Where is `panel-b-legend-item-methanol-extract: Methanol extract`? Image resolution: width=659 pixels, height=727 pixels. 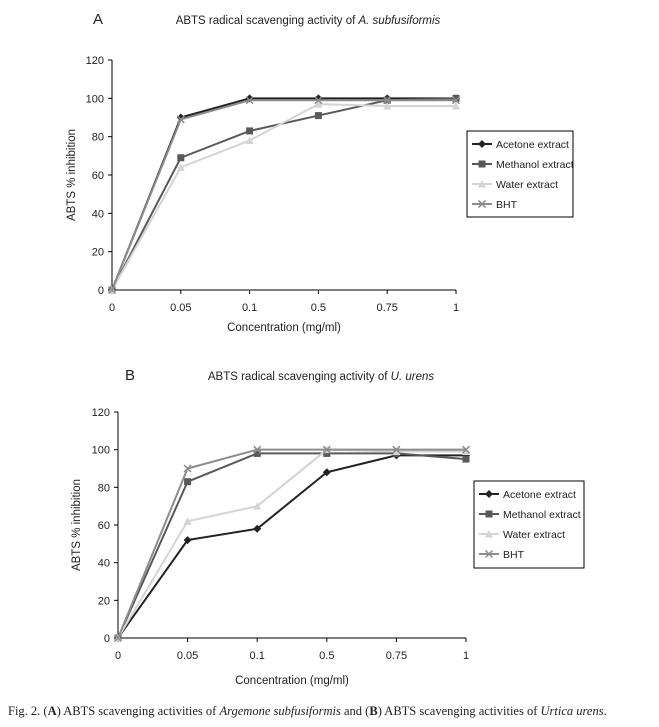 panel-b-legend-item-methanol-extract: Methanol extract is located at coordinates (530, 515).